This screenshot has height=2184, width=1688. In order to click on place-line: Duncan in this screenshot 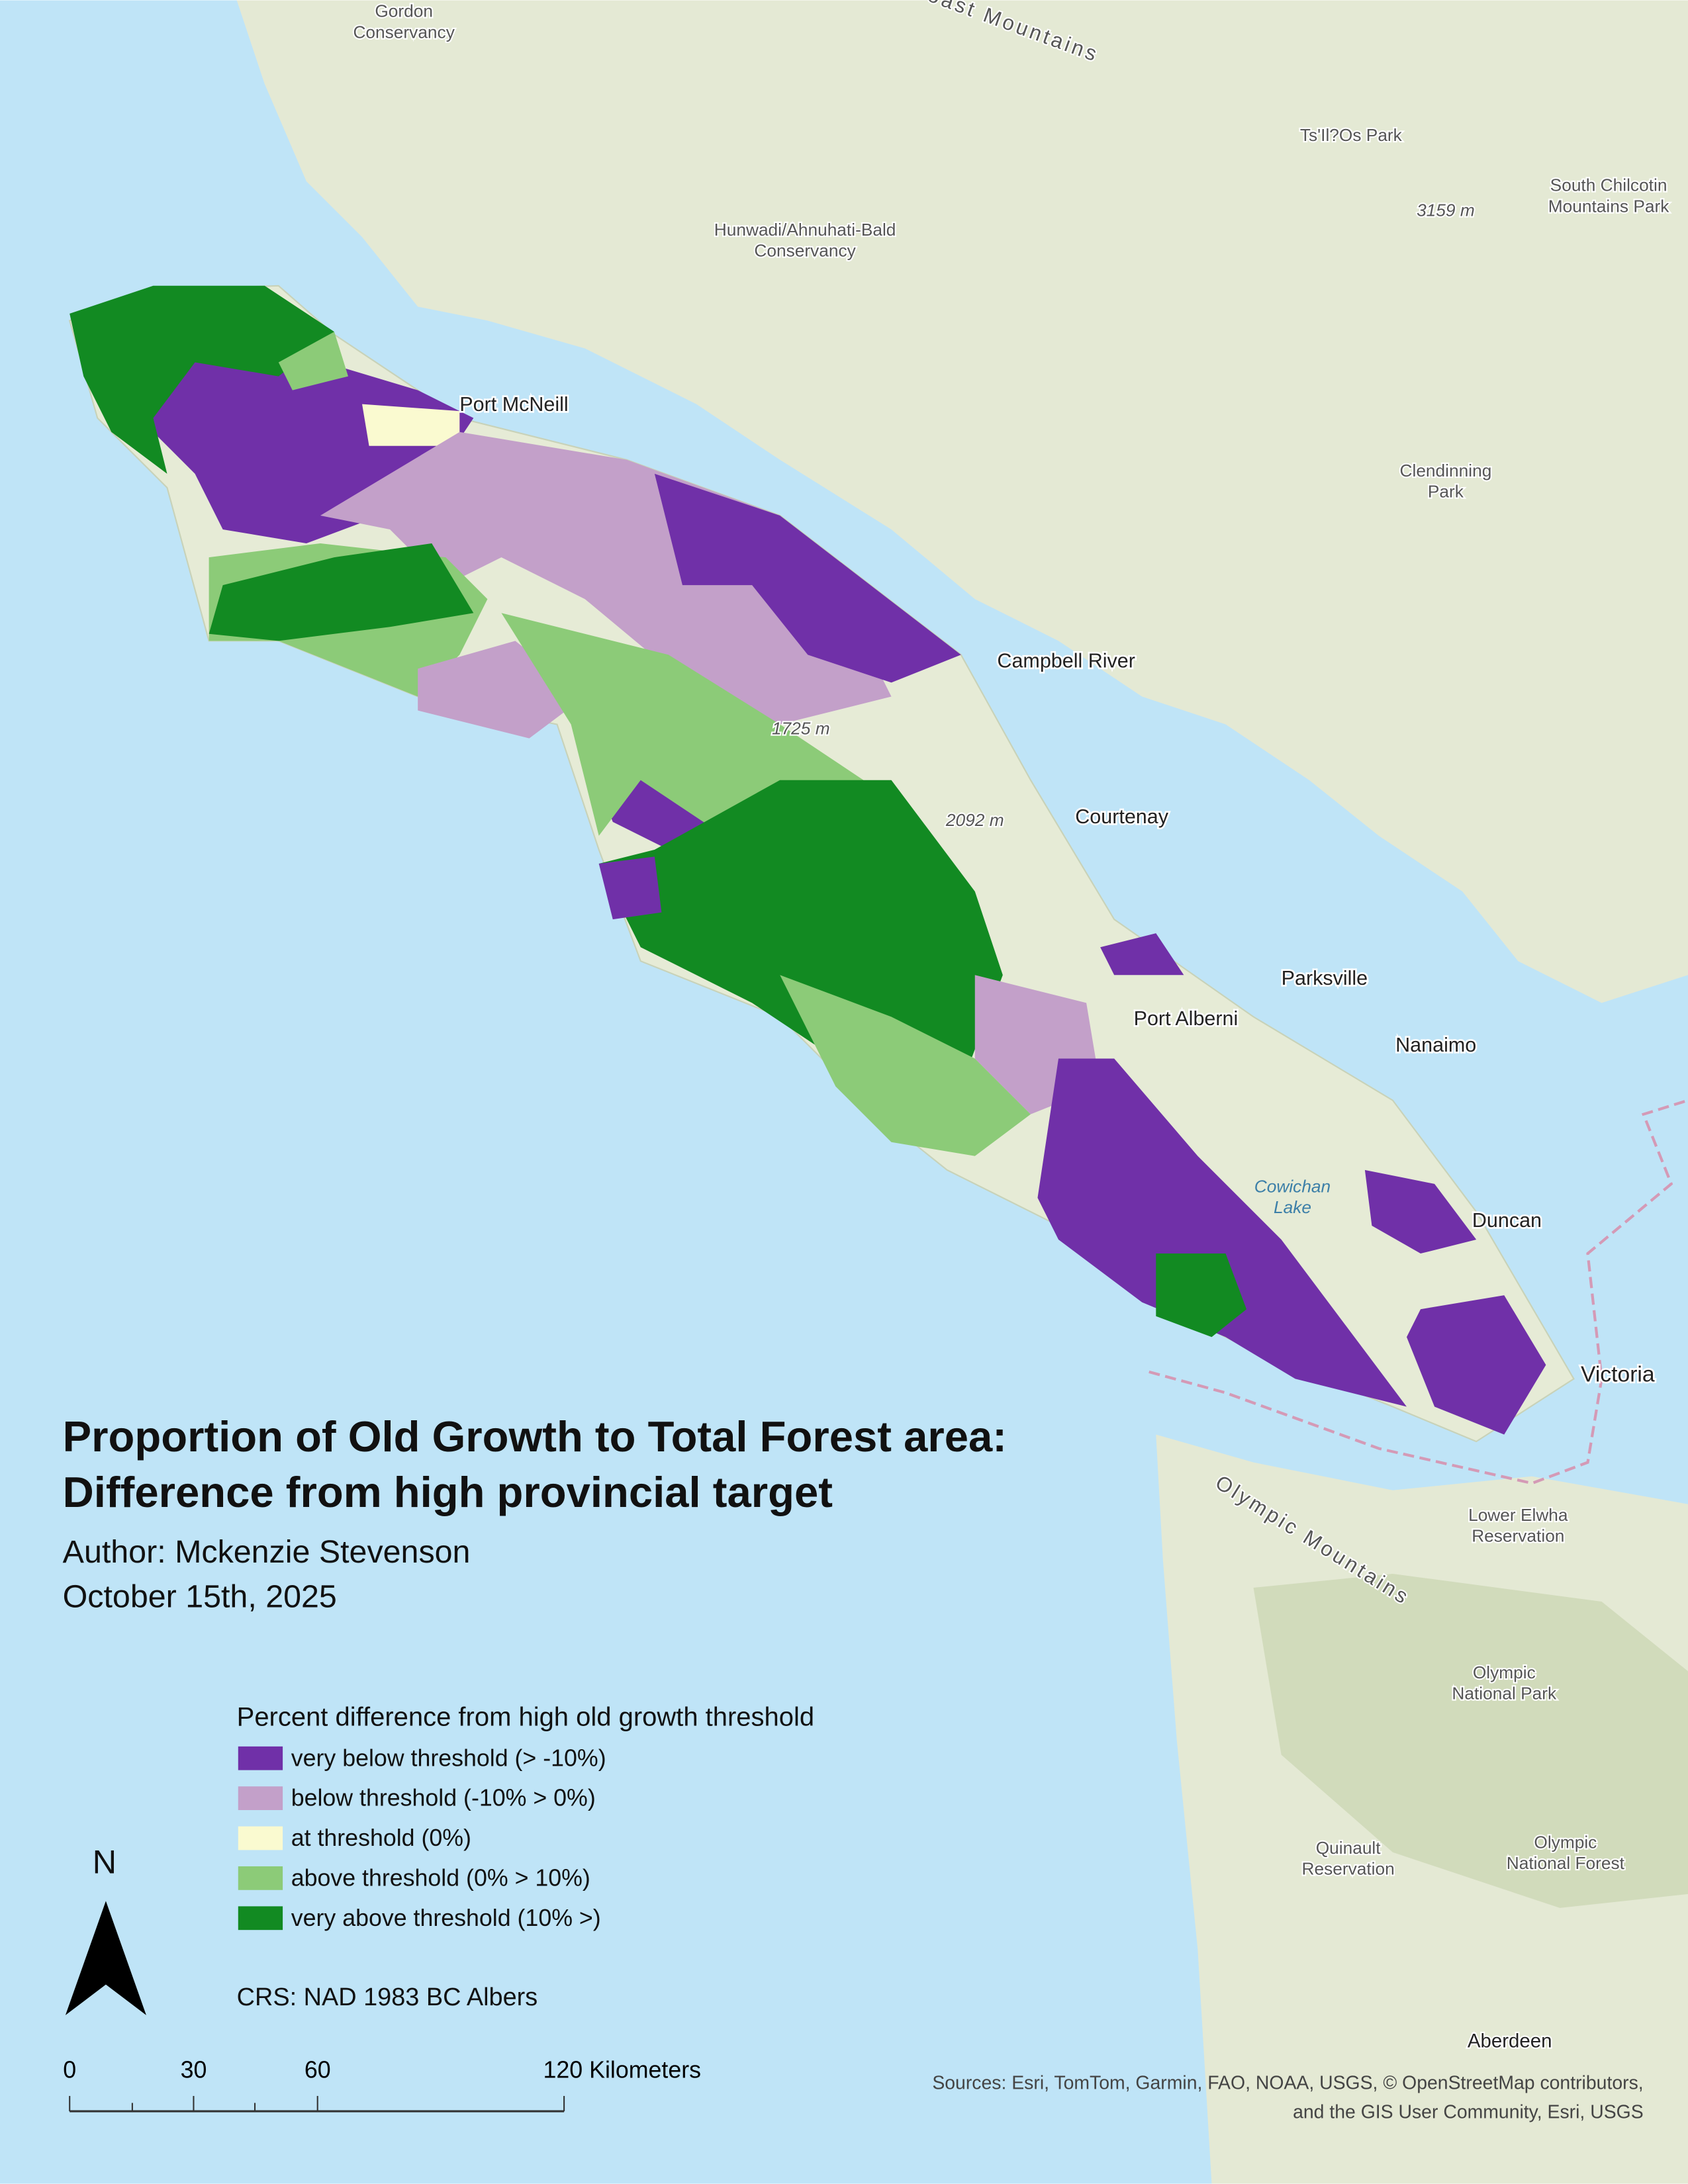, I will do `click(1507, 1220)`.